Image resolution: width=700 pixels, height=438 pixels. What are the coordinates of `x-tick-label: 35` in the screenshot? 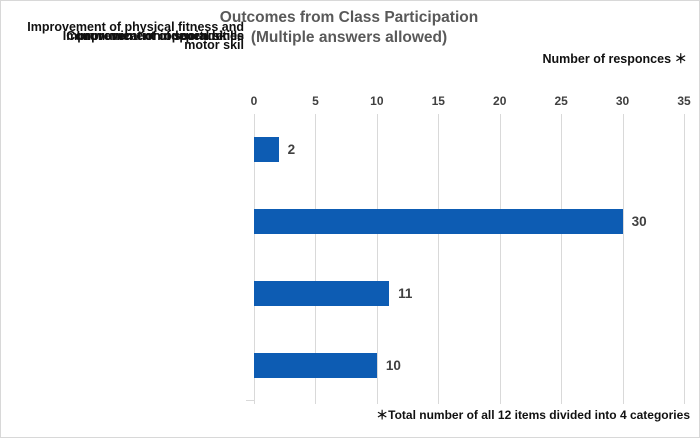 It's located at (684, 101).